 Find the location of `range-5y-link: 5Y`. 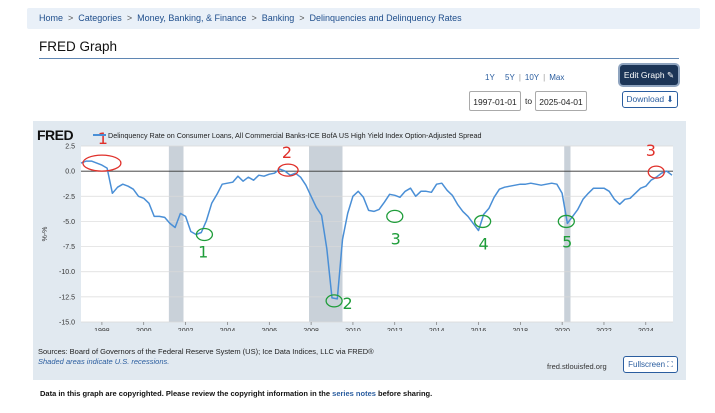

range-5y-link: 5Y is located at coordinates (510, 77).